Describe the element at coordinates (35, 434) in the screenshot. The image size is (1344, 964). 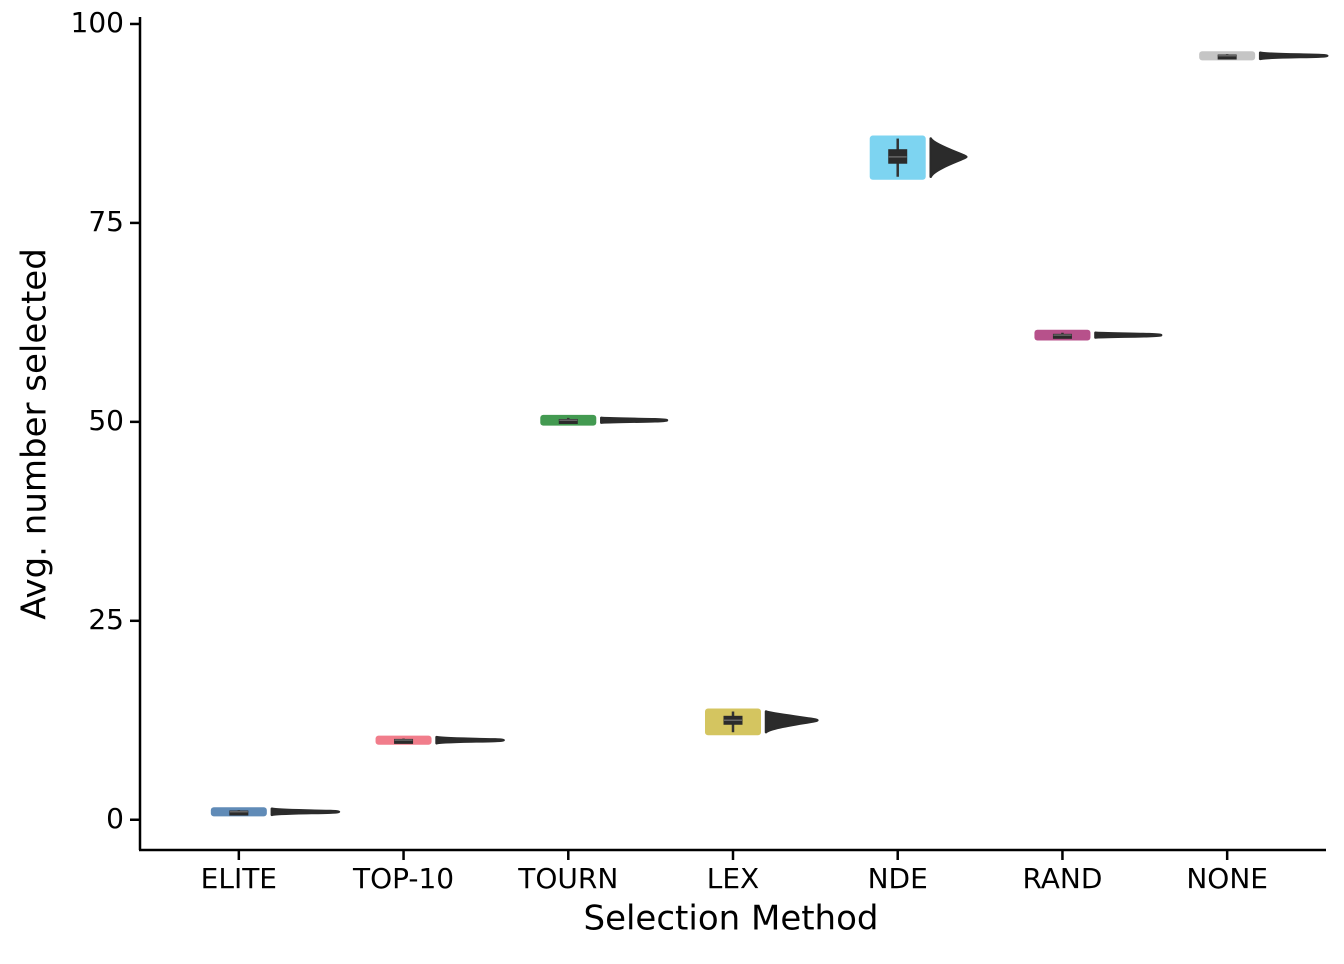
I see `y-axis-label: Avg. number selected` at that location.